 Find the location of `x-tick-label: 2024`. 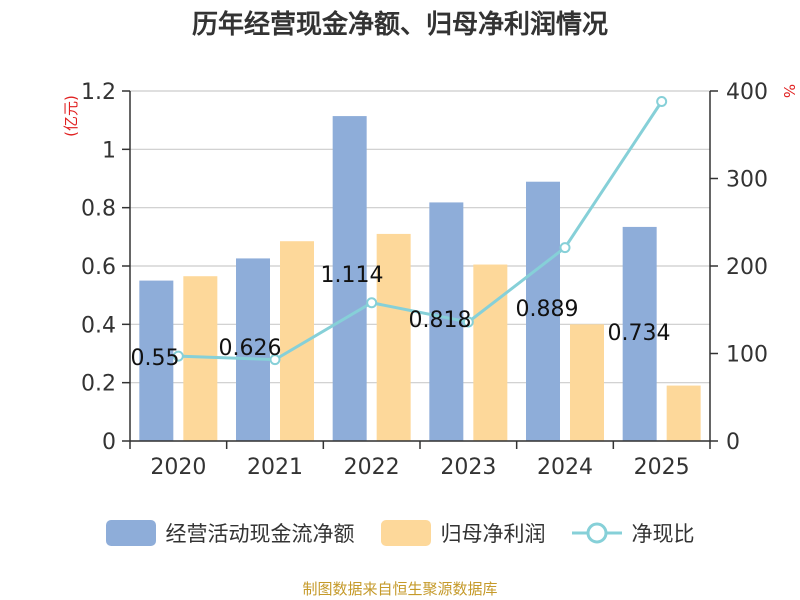

x-tick-label: 2024 is located at coordinates (565, 467).